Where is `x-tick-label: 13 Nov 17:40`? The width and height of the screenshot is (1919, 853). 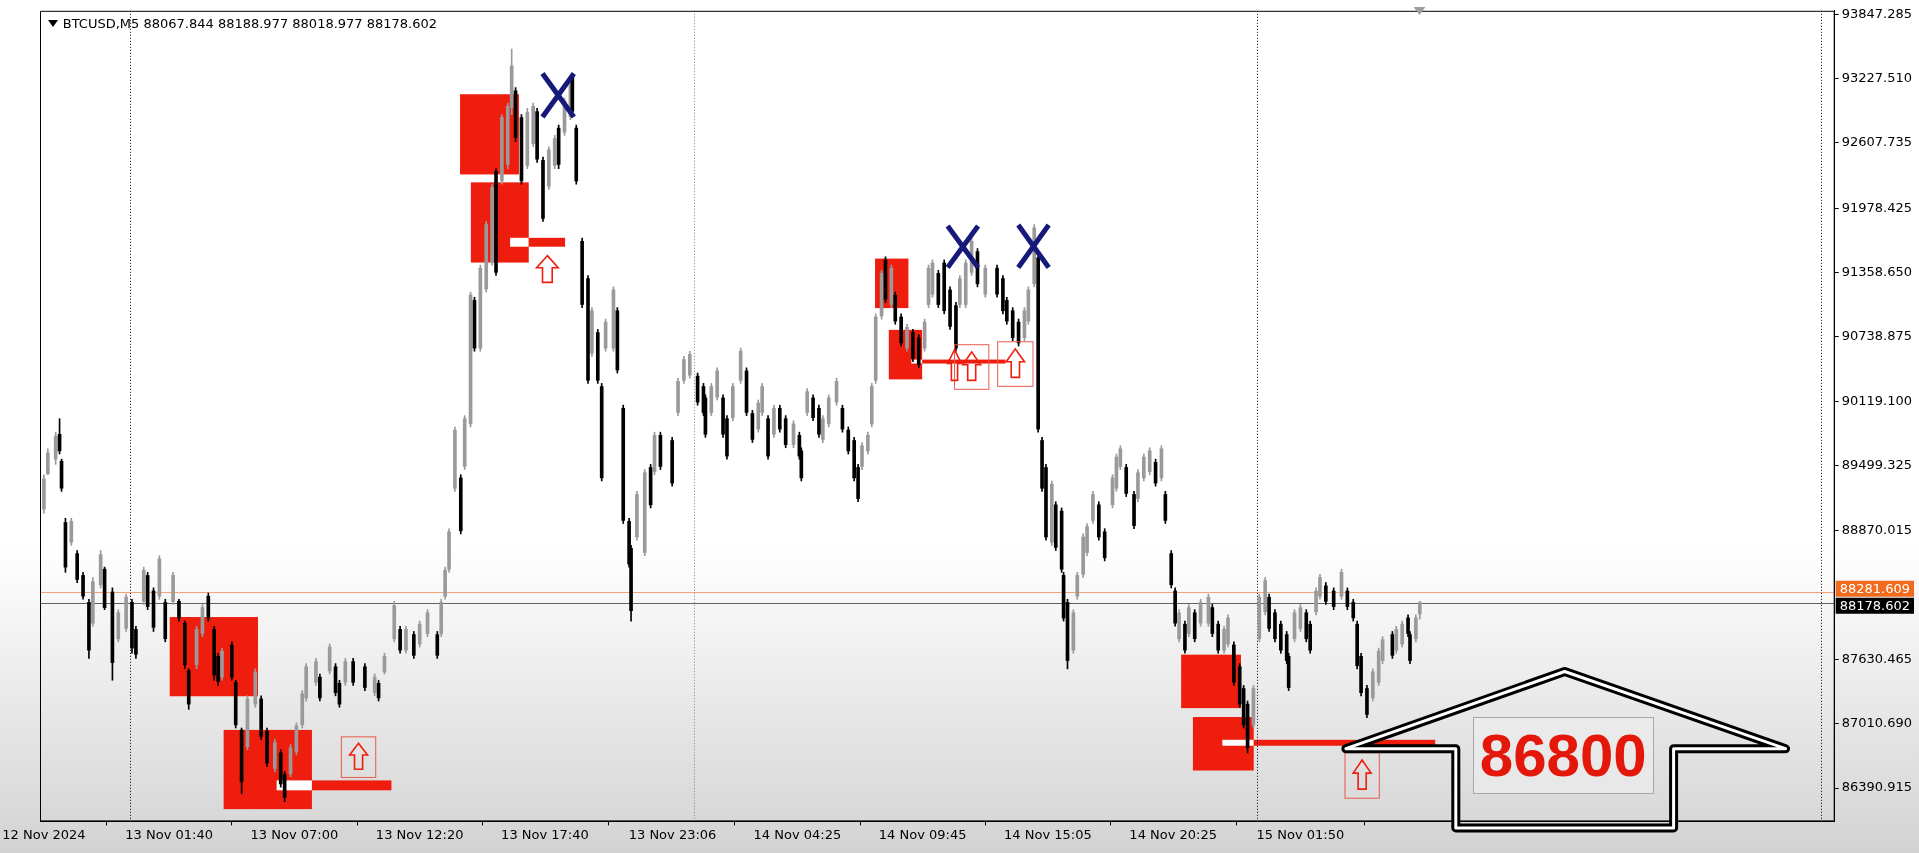
x-tick-label: 13 Nov 17:40 is located at coordinates (545, 834).